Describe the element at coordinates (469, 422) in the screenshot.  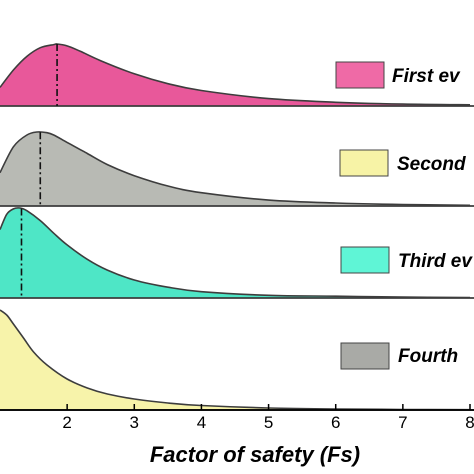
I see `x-tick-label: 8` at that location.